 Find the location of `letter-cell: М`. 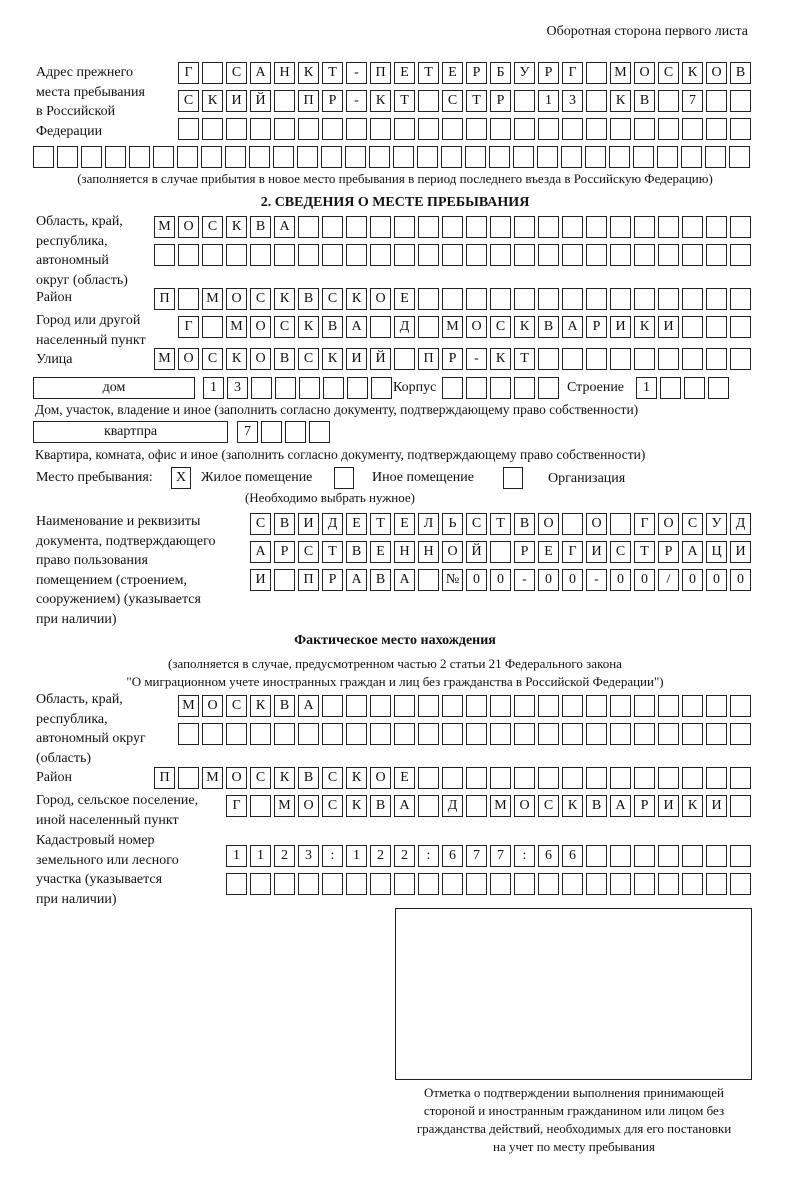

letter-cell: М is located at coordinates (452, 327).